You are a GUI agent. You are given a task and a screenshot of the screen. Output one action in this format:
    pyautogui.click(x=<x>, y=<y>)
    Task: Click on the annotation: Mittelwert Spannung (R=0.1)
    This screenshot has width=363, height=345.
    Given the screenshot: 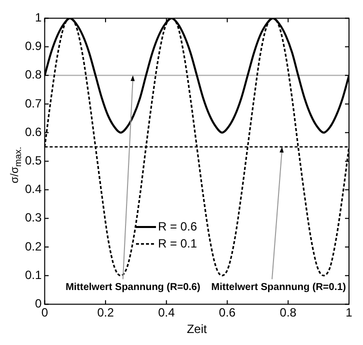 What is the action you would take?
    pyautogui.click(x=278, y=287)
    